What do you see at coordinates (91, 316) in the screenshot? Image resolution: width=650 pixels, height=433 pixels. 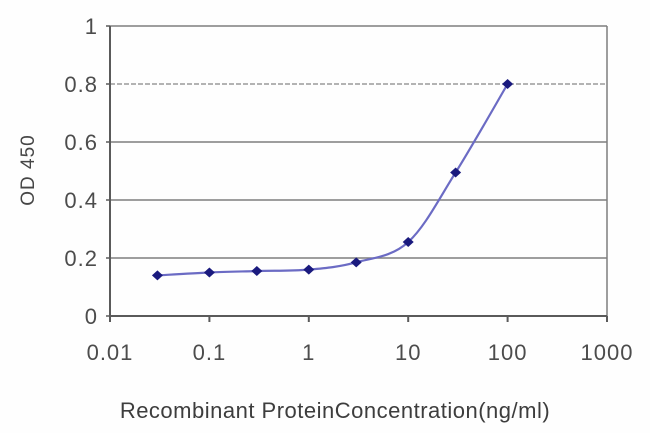 I see `y-tick-label: 0` at bounding box center [91, 316].